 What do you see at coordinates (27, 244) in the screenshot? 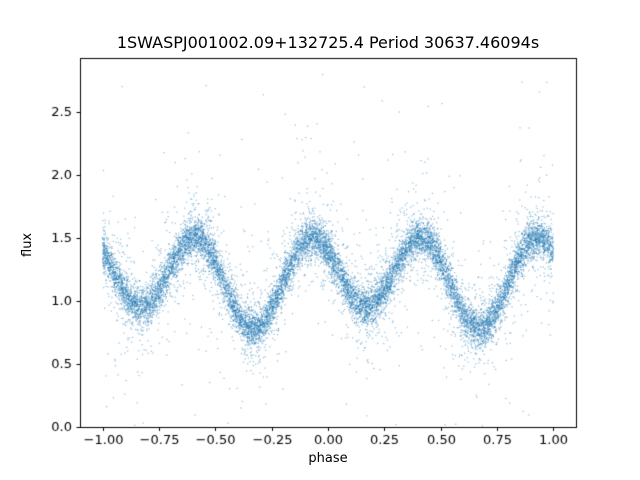
I see `y-axis-label: flux` at bounding box center [27, 244].